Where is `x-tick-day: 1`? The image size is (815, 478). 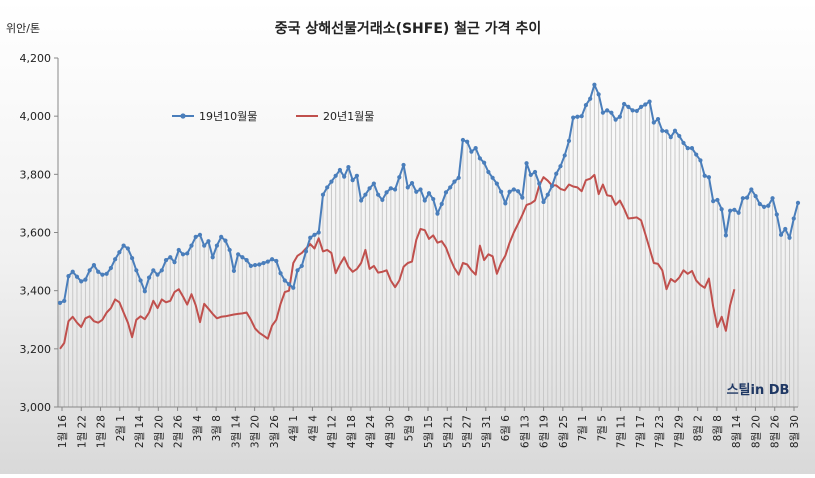
x-tick-day: 1 is located at coordinates (583, 418).